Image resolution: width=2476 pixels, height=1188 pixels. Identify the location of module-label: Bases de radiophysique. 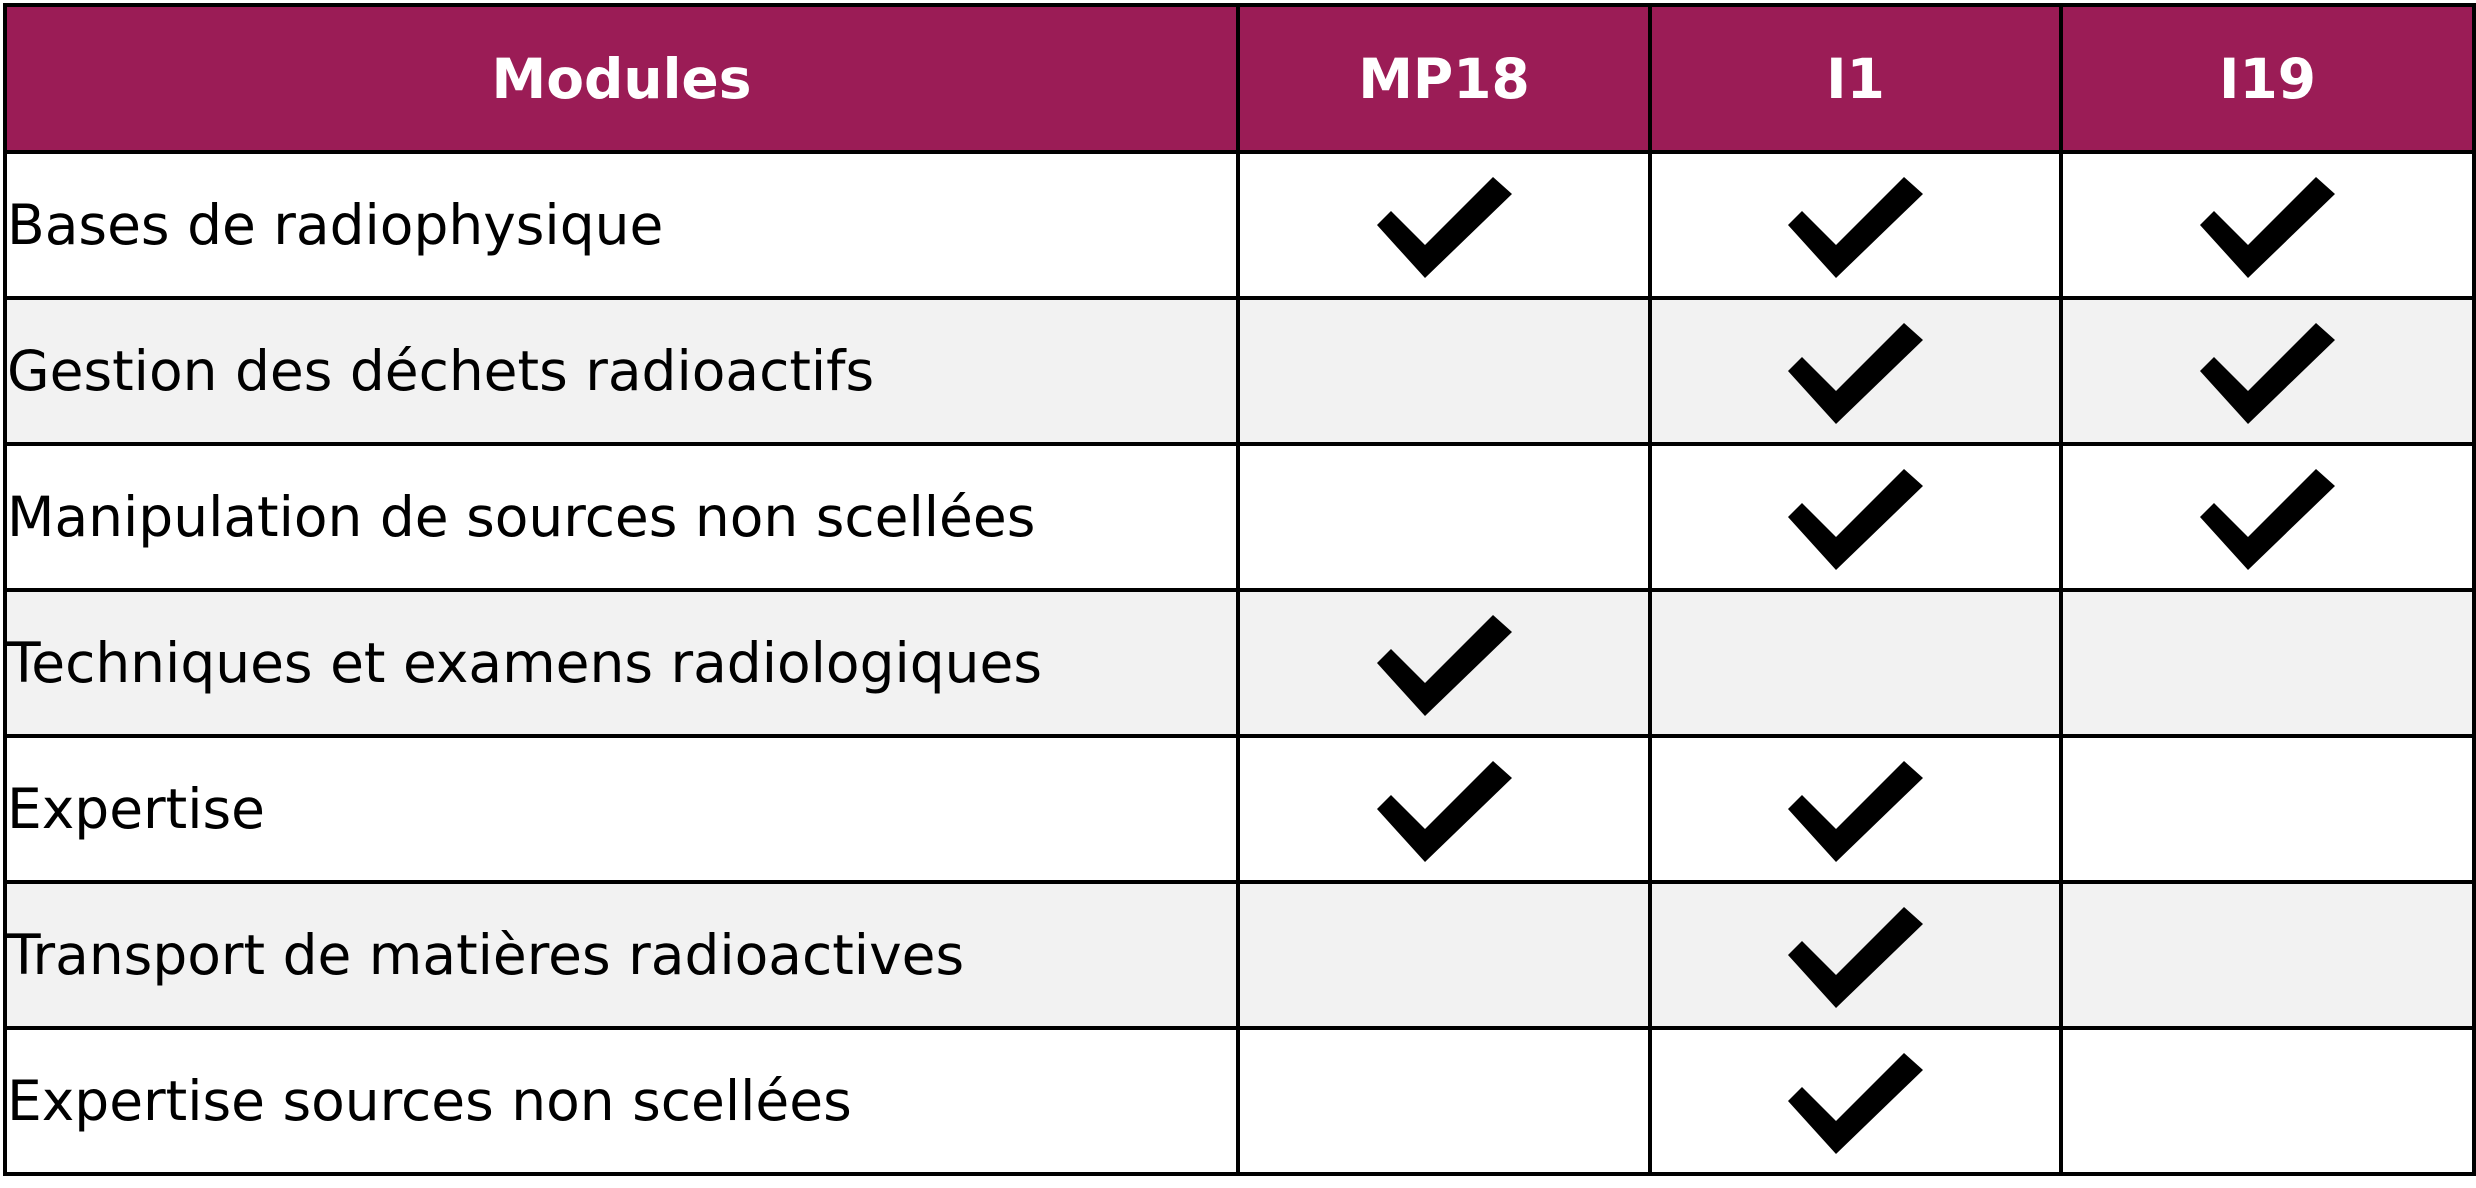
(621, 225).